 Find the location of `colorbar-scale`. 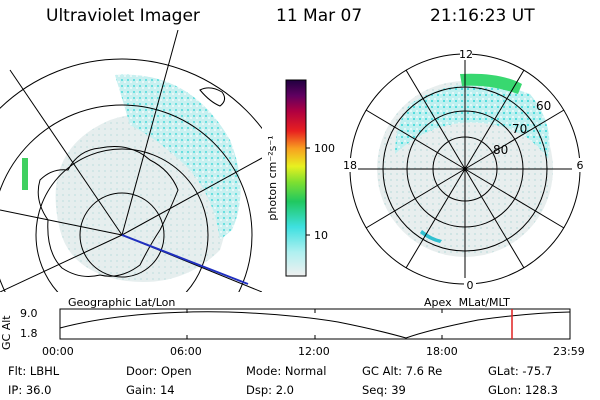

colorbar-scale is located at coordinates (296, 178).